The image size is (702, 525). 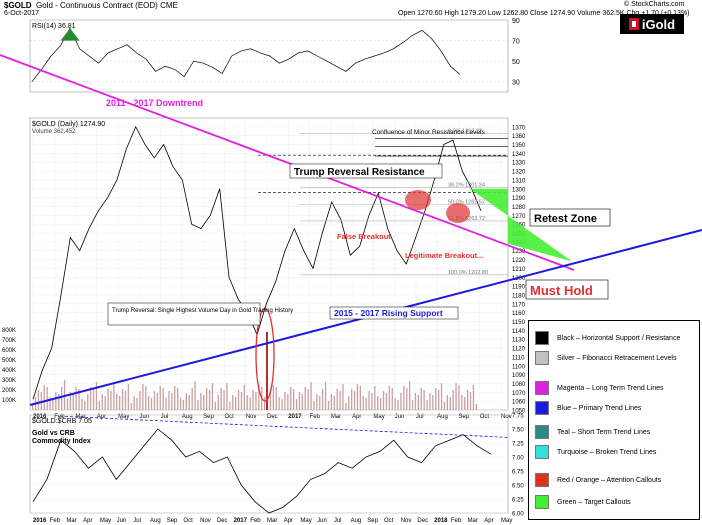 I want to click on price-x-tick-label: Aug, so click(x=442, y=417).